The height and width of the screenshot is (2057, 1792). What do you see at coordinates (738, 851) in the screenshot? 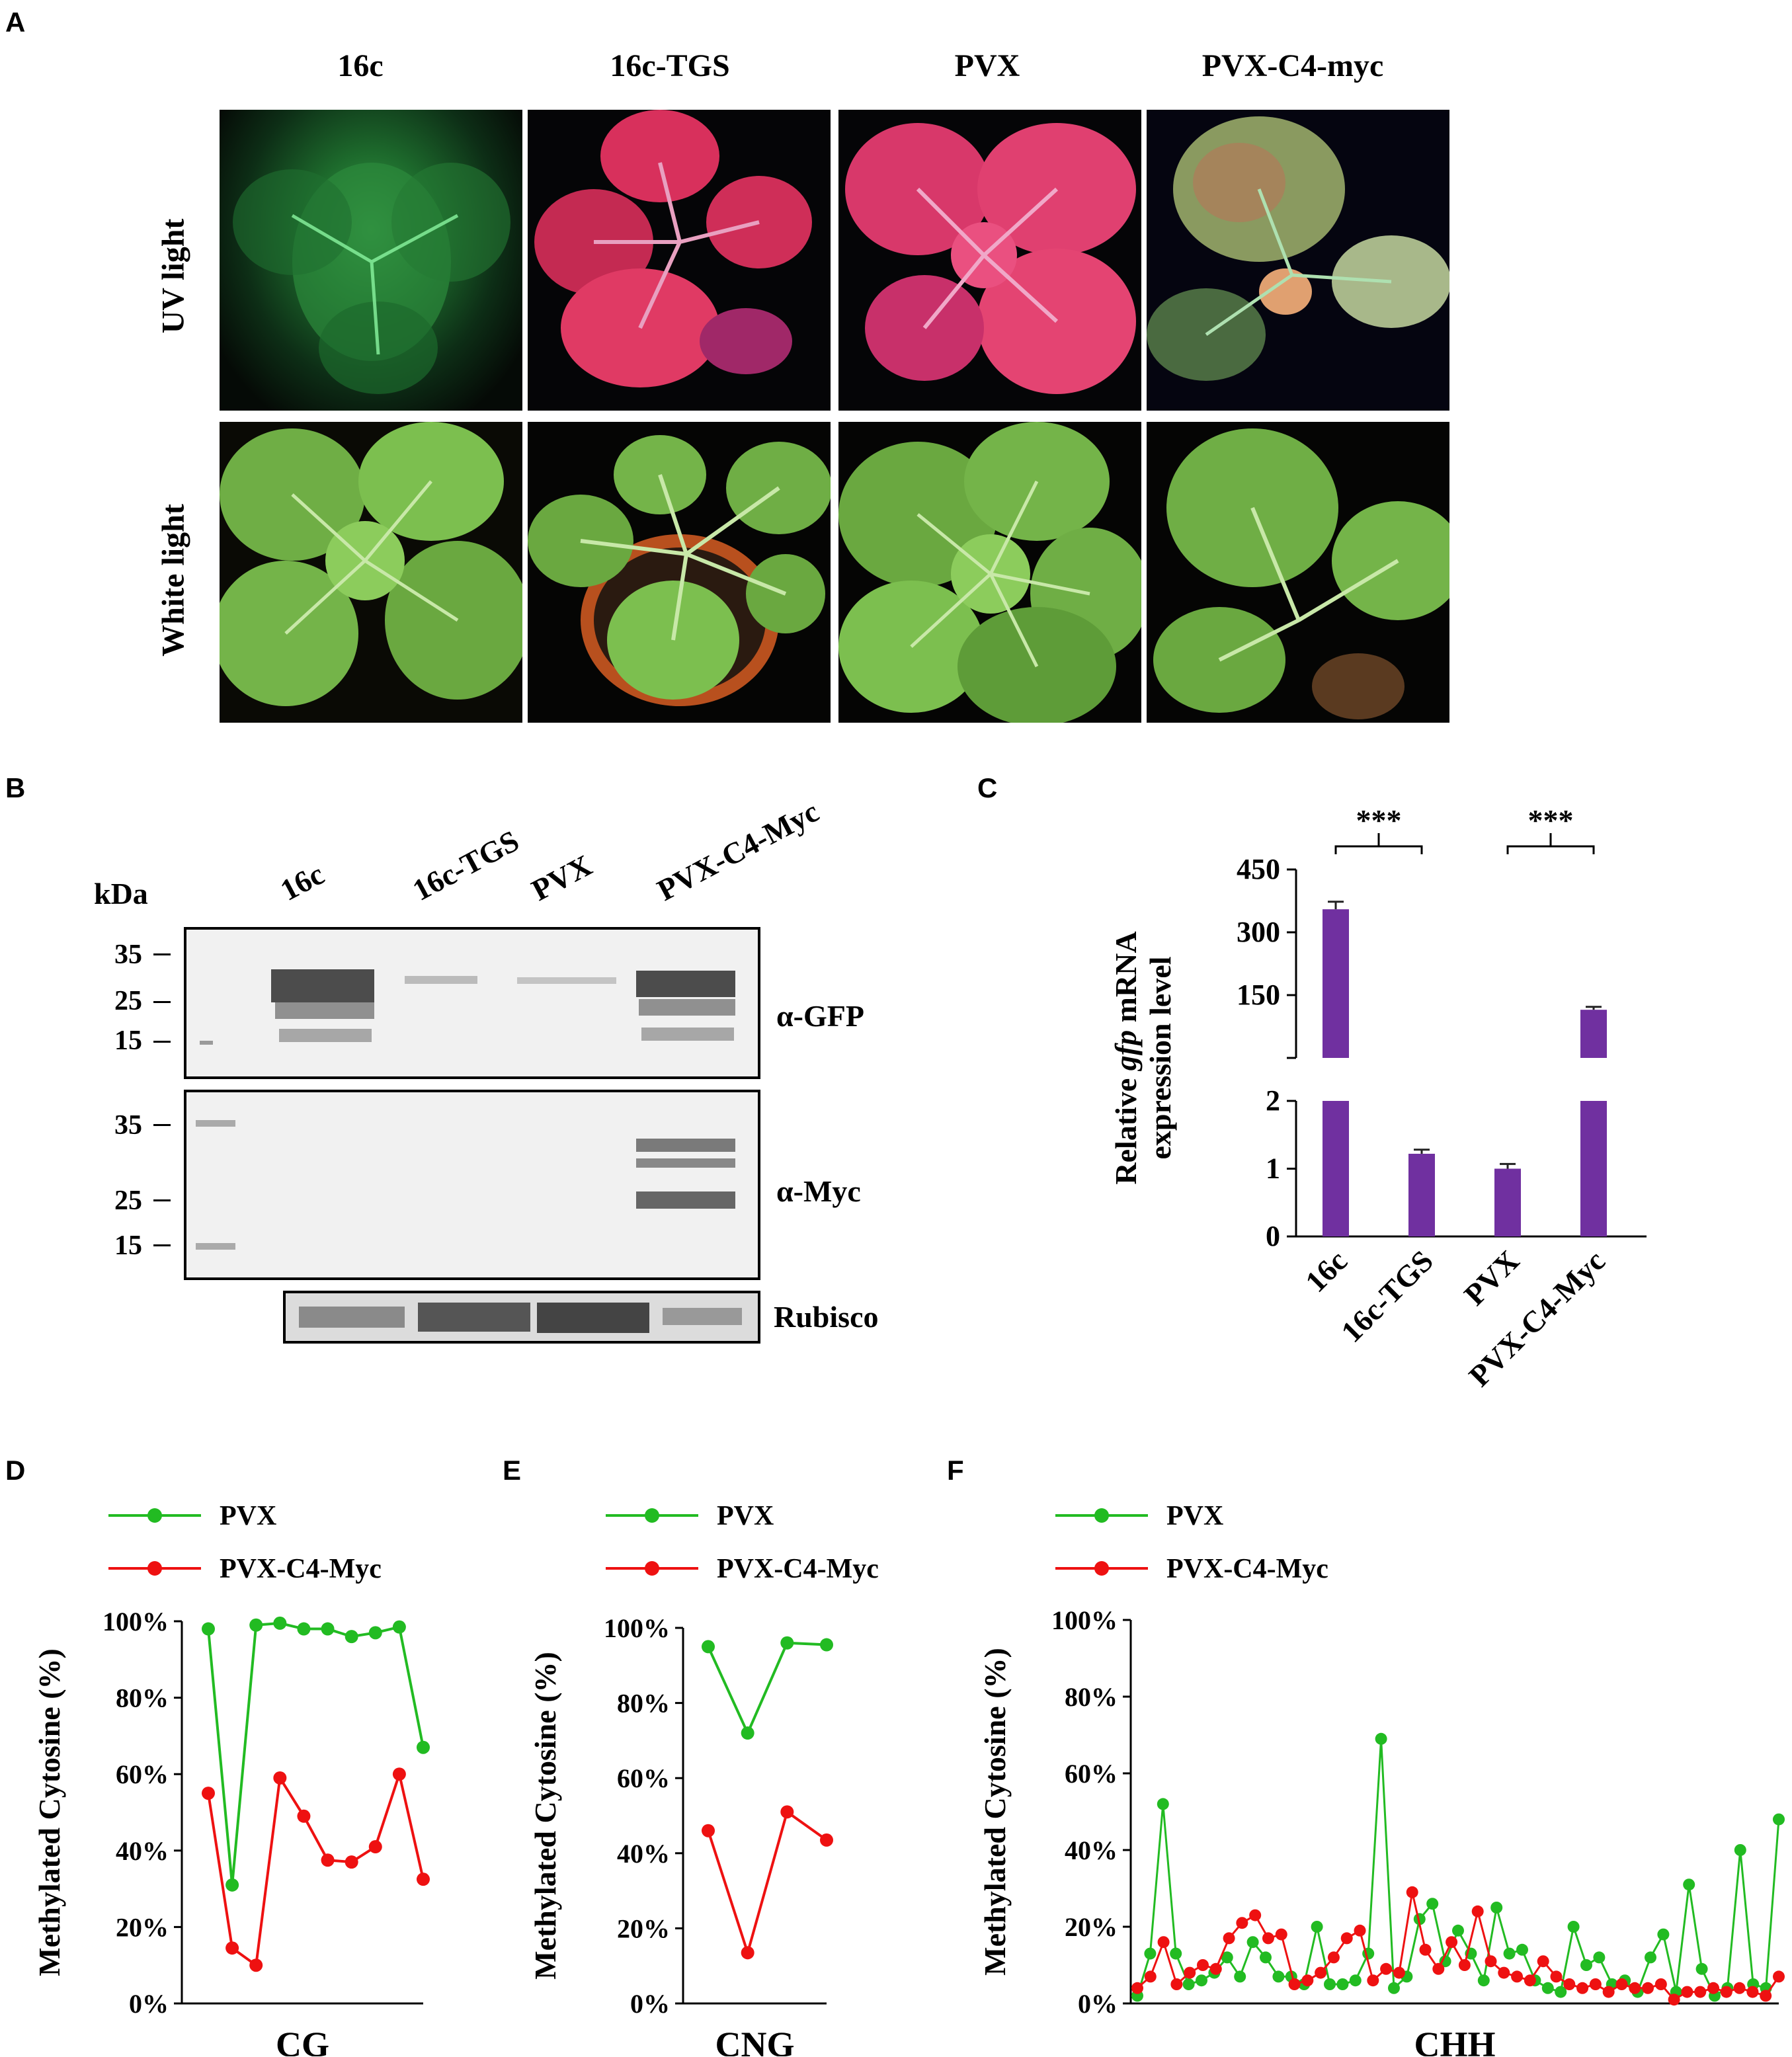
I see `lane-label-pvx-c4-myc: PVX-C4-Myc` at bounding box center [738, 851].